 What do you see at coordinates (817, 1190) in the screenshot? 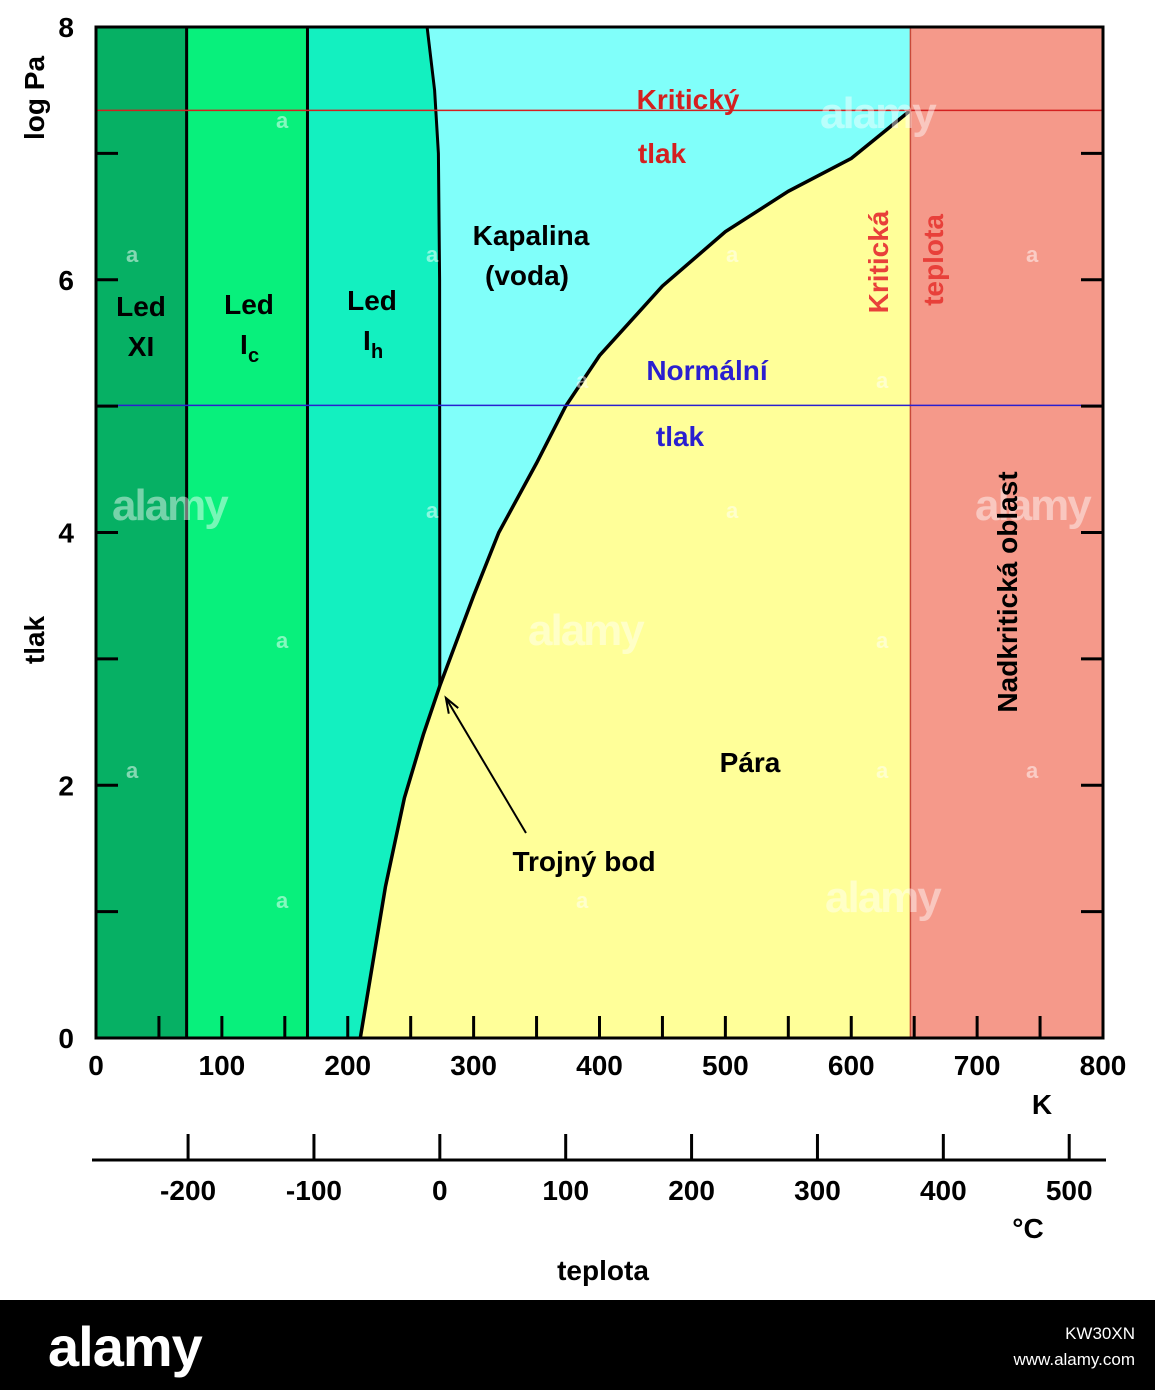
I see `celsius-tick-label: 300` at bounding box center [817, 1190].